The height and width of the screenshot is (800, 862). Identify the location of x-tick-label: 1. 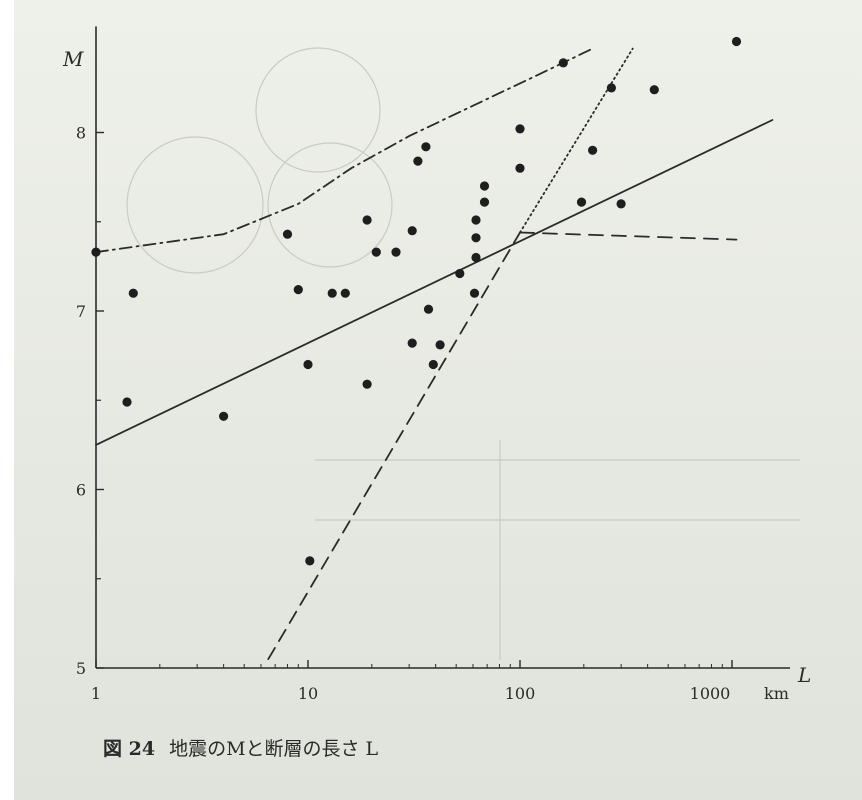
(96, 693).